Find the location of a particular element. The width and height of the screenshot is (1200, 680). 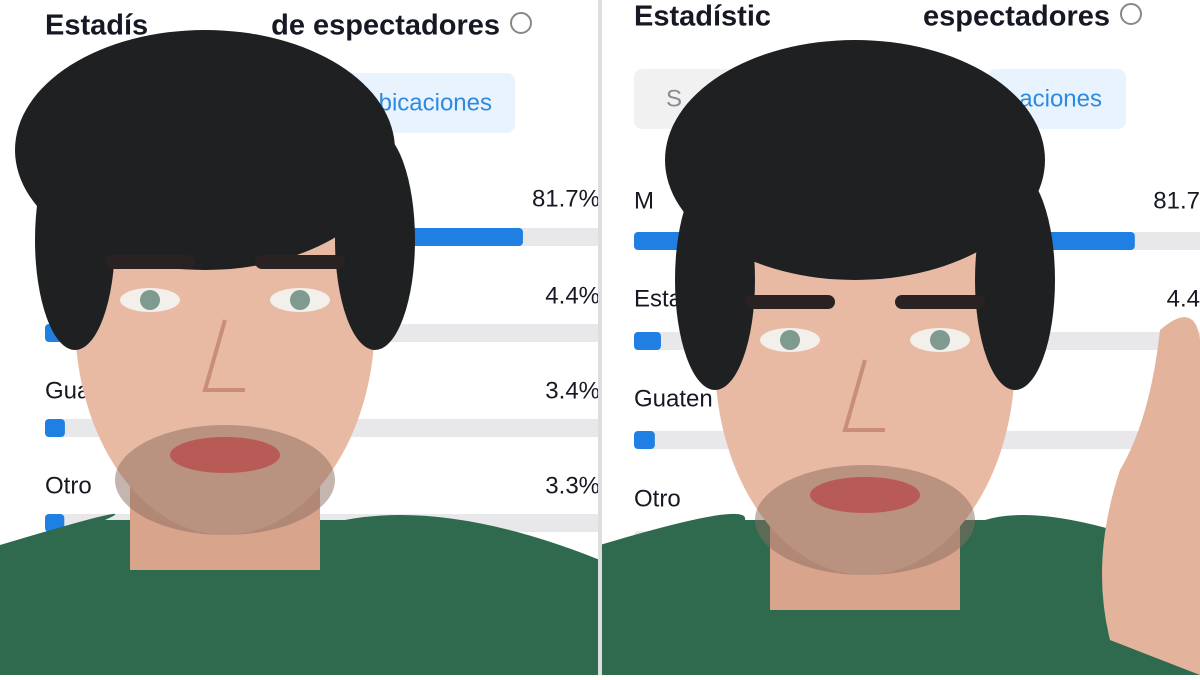

tab-label: bicaciones is located at coordinates (435, 102).